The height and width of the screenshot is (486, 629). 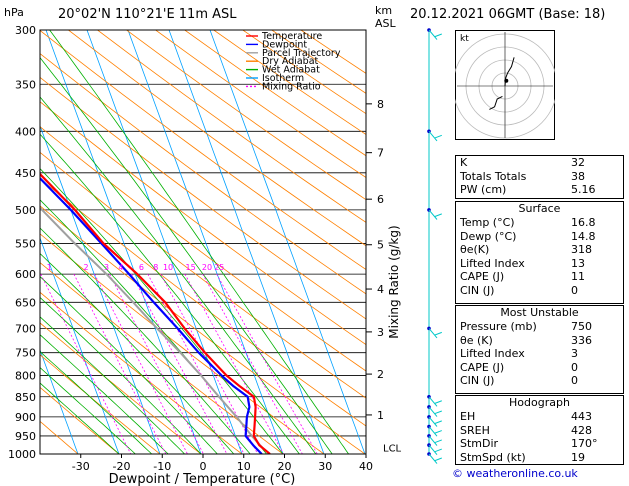 I want to click on surface-dewp-label: Dewp (°C), so click(x=488, y=236).